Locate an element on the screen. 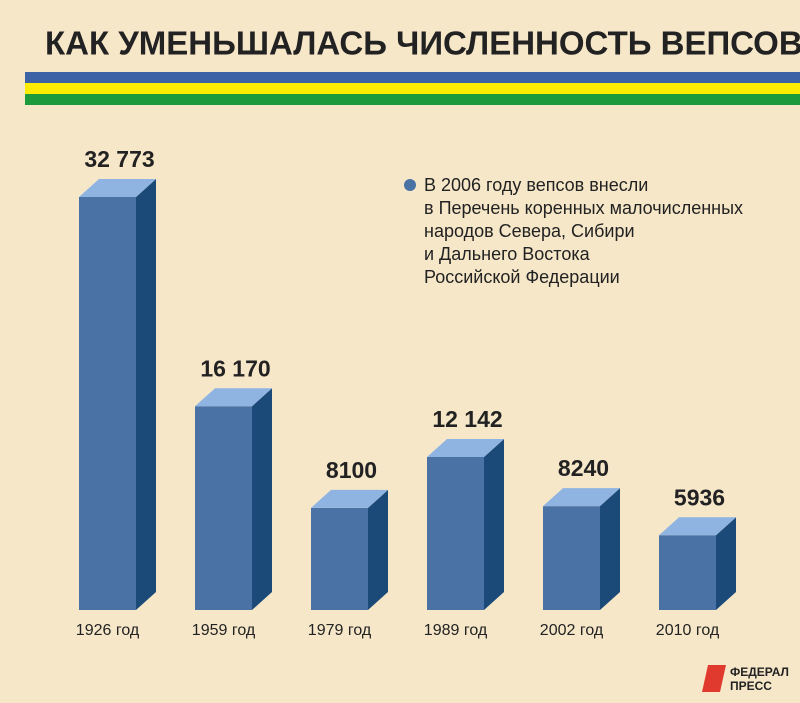 This screenshot has height=703, width=800. logo-text: ФЕДЕРАЛ is located at coordinates (759, 672).